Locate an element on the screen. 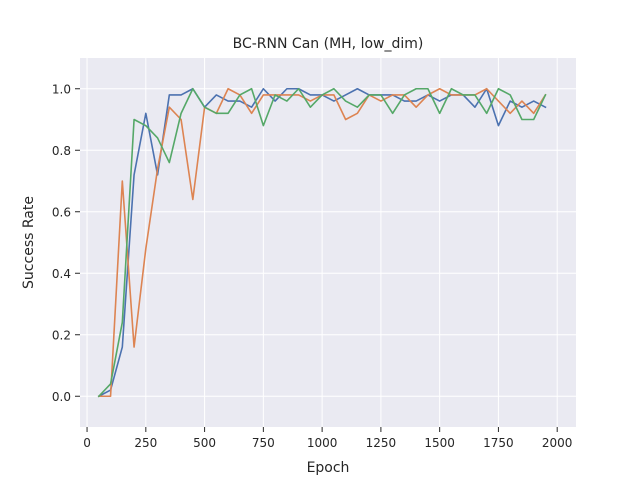  x-tick-label: 2000 is located at coordinates (557, 443).